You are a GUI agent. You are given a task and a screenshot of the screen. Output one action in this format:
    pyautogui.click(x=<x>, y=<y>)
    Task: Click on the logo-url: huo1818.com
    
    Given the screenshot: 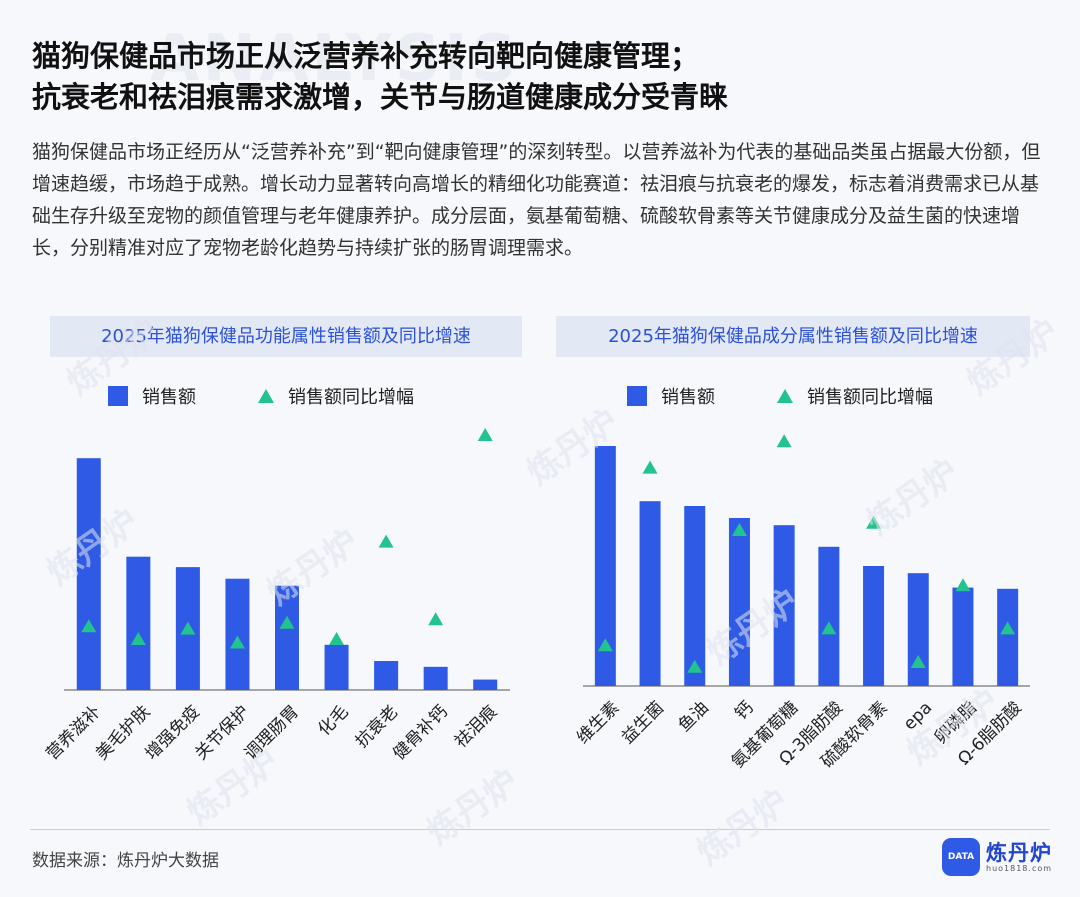 What is the action you would take?
    pyautogui.click(x=1019, y=868)
    